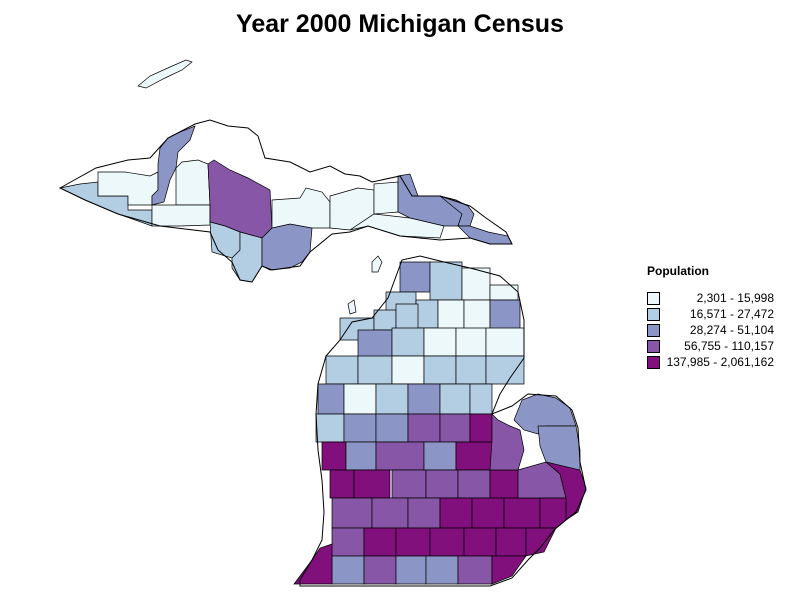  Describe the element at coordinates (731, 330) in the screenshot. I see `legend-label: 28,274 - 51,104` at that location.